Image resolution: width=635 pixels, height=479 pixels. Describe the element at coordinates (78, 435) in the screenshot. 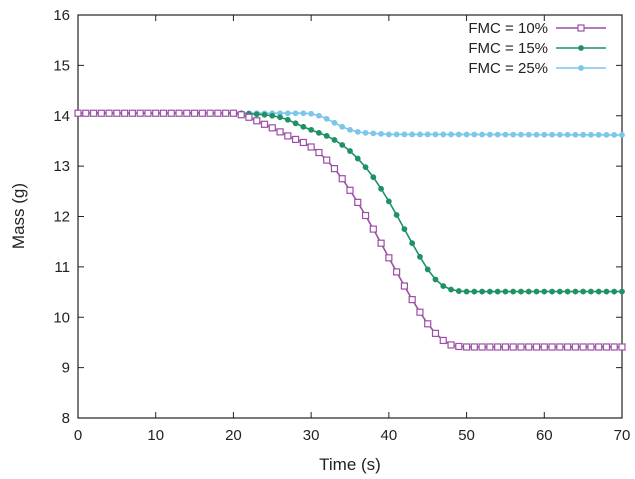

I see `x-tick-label: 0` at that location.